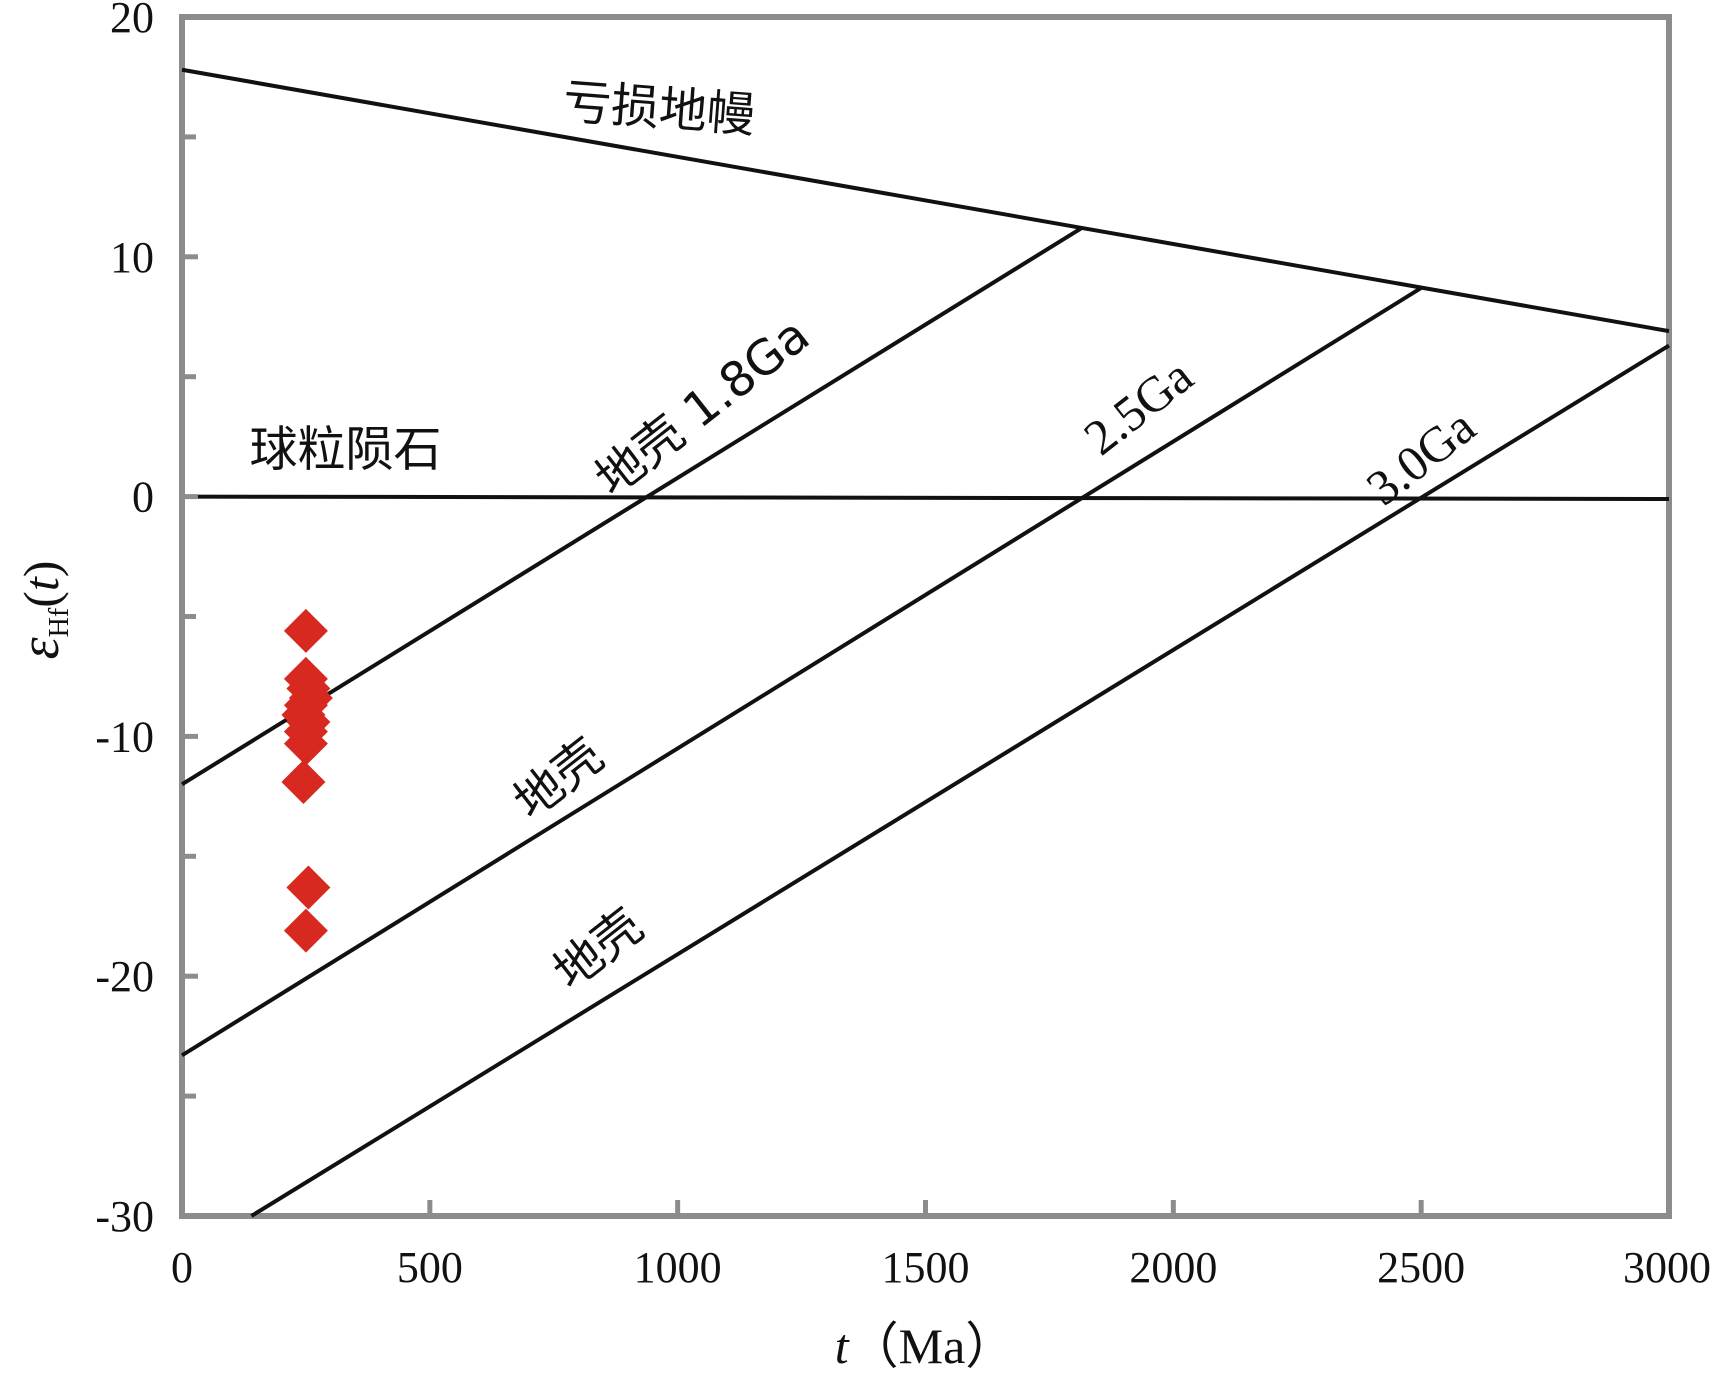  Describe the element at coordinates (659, 109) in the screenshot. I see `annotation-depleted-mantle-label: 亏损地幔` at that location.